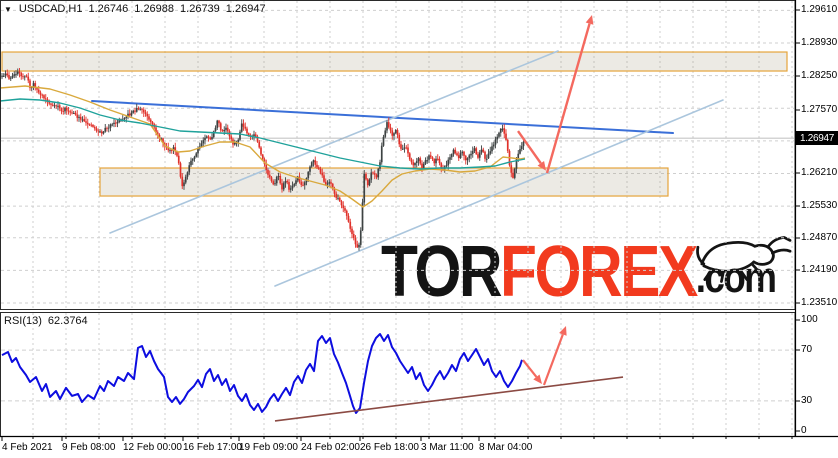 The height and width of the screenshot is (458, 838). I want to click on rsi-axis-label: 30, so click(807, 400).